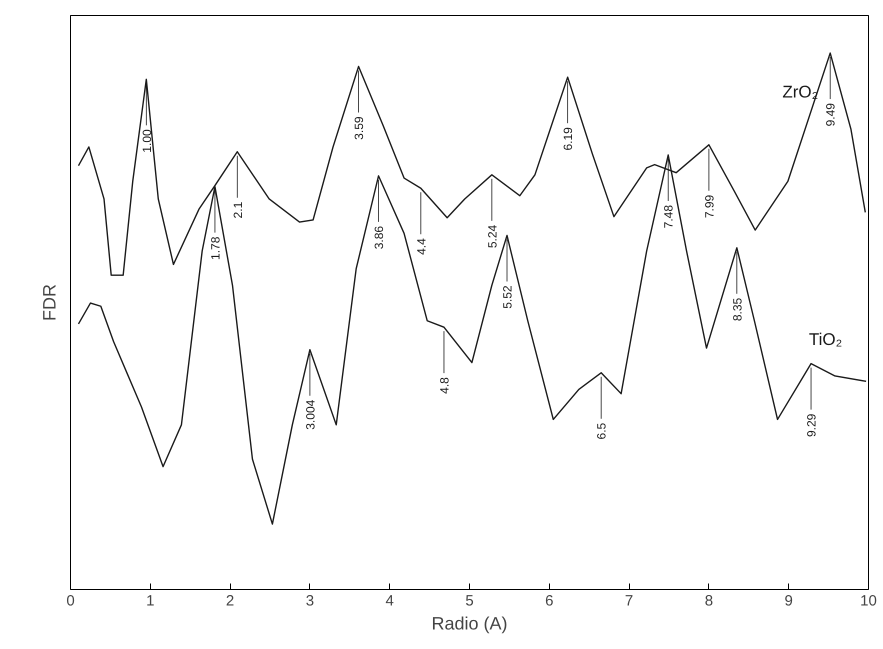 This screenshot has height=649, width=883. What do you see at coordinates (310, 414) in the screenshot?
I see `annotation: 3.004` at bounding box center [310, 414].